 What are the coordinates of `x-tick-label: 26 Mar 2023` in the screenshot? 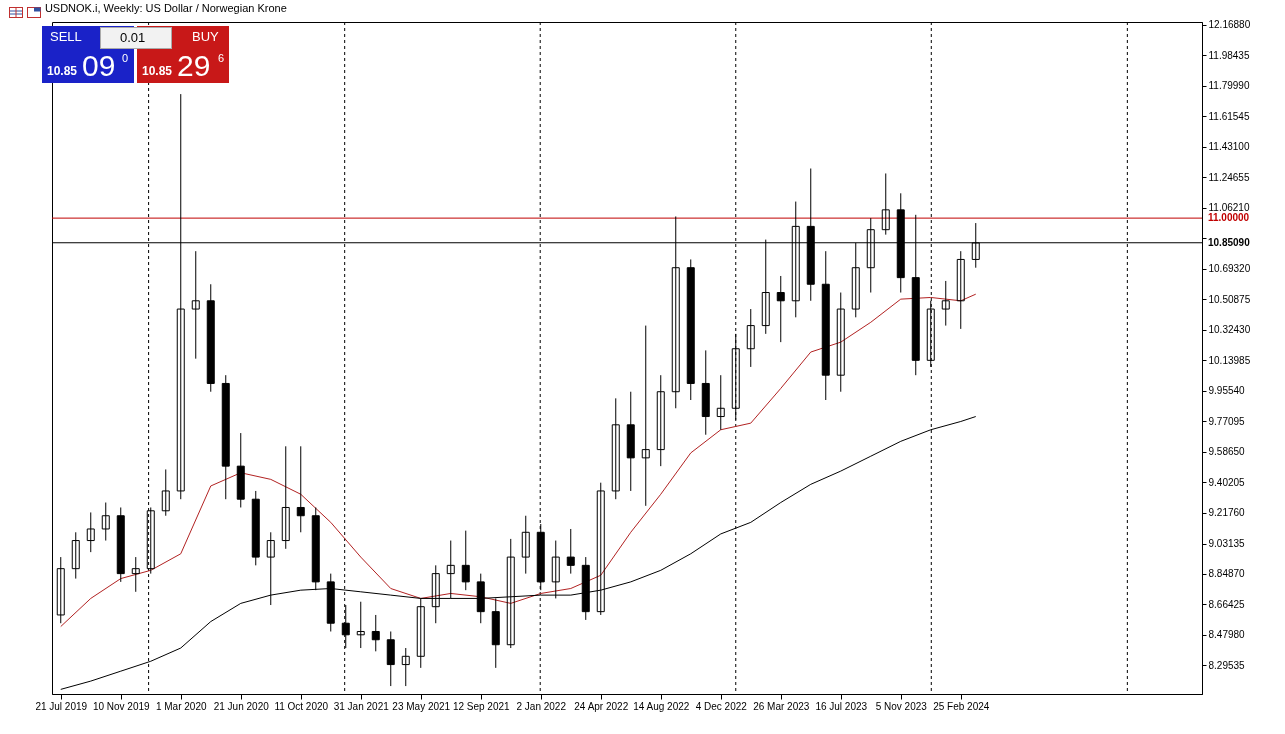 It's located at (781, 706).